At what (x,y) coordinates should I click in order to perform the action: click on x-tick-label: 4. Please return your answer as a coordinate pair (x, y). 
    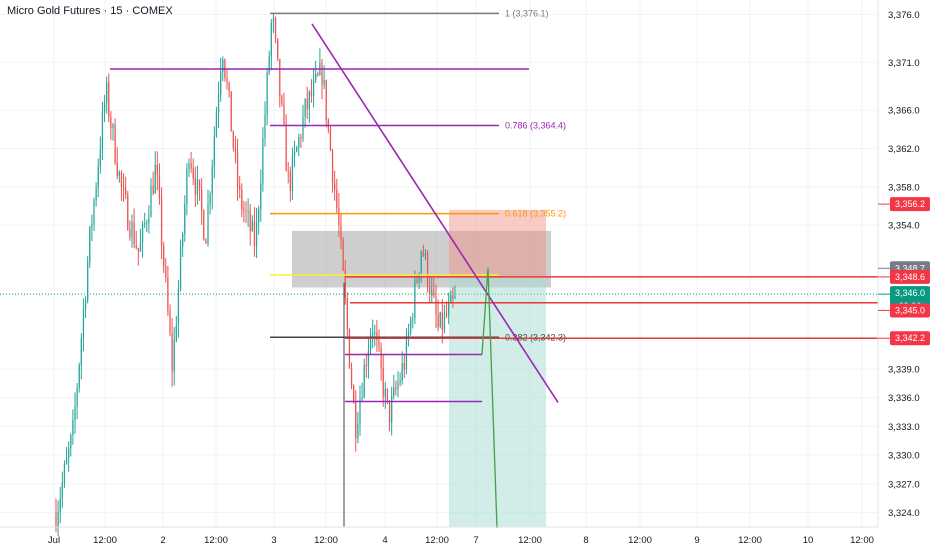
    Looking at the image, I should click on (384, 540).